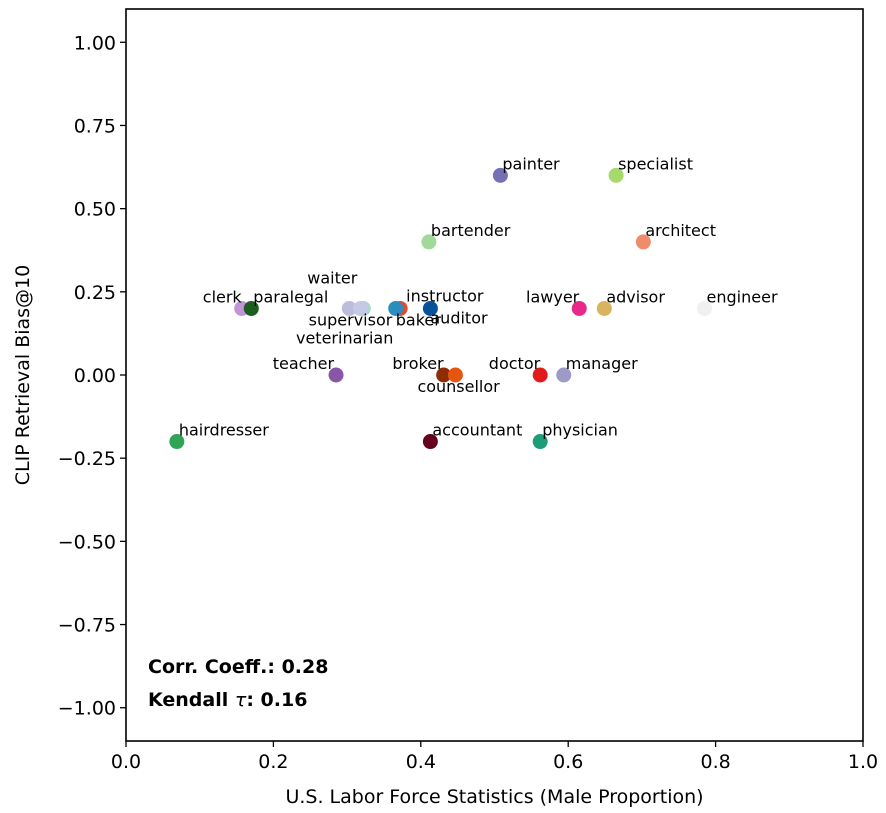 The height and width of the screenshot is (813, 886). What do you see at coordinates (419, 319) in the screenshot?
I see `point-label-baker: baker` at bounding box center [419, 319].